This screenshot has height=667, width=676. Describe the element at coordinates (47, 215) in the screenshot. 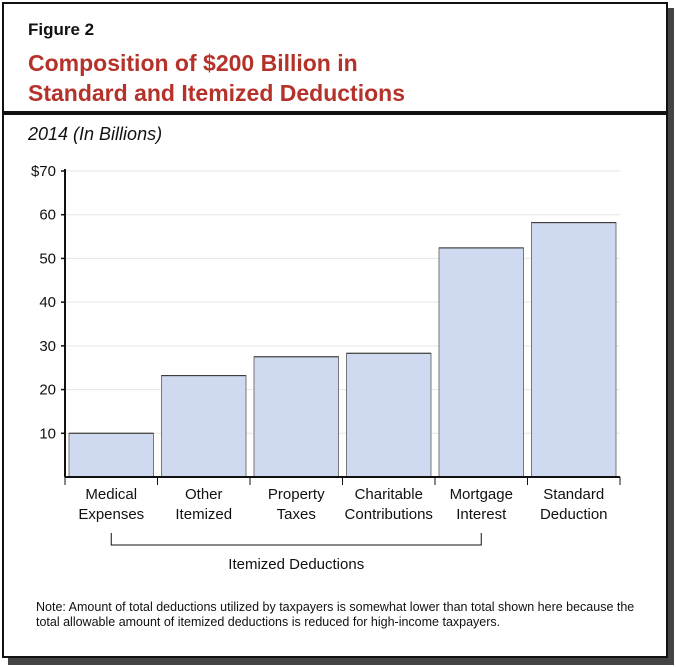

I see `y-tick-label: 60` at that location.